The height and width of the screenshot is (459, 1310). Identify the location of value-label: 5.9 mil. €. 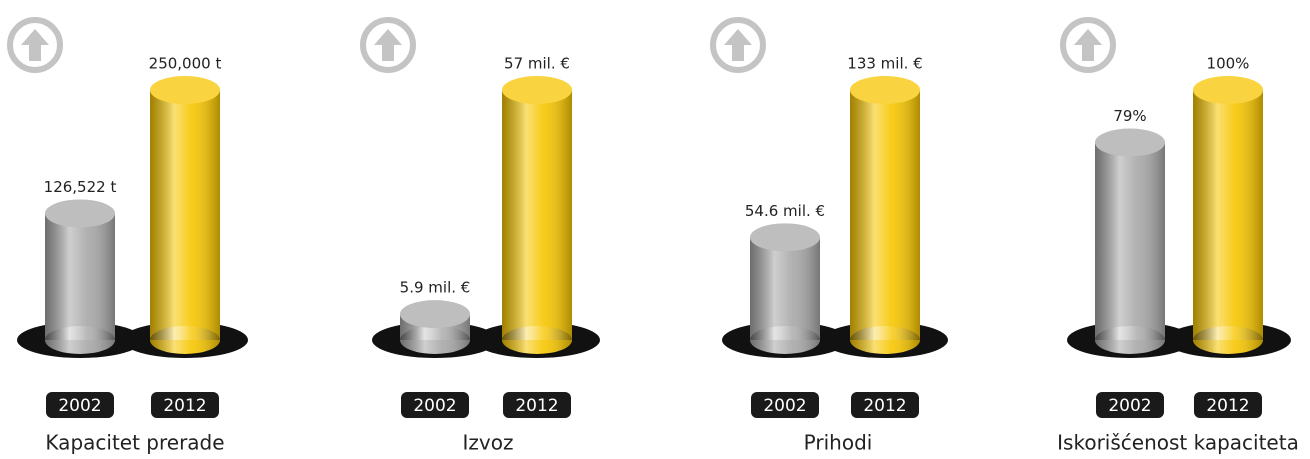
(435, 288).